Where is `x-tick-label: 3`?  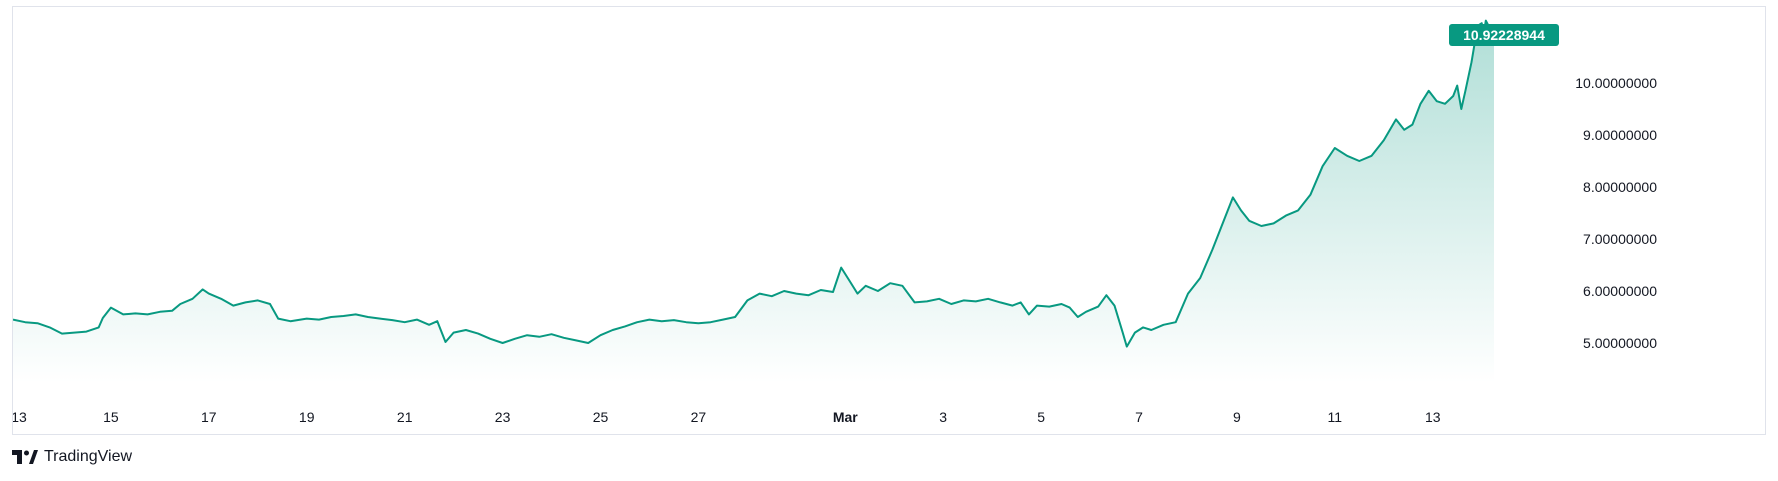 x-tick-label: 3 is located at coordinates (943, 417).